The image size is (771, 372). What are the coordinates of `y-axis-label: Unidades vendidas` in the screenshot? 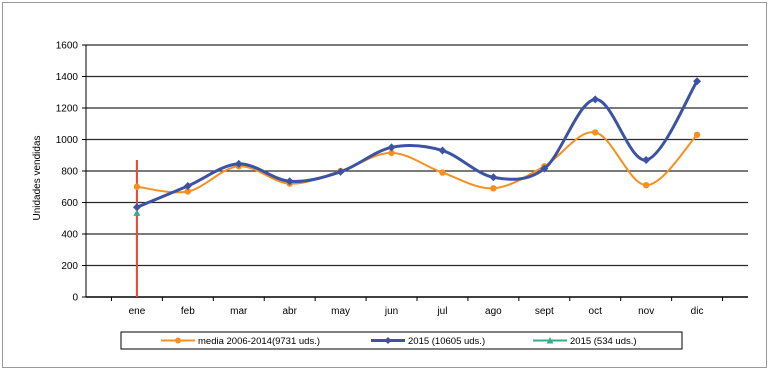 It's located at (37, 177).